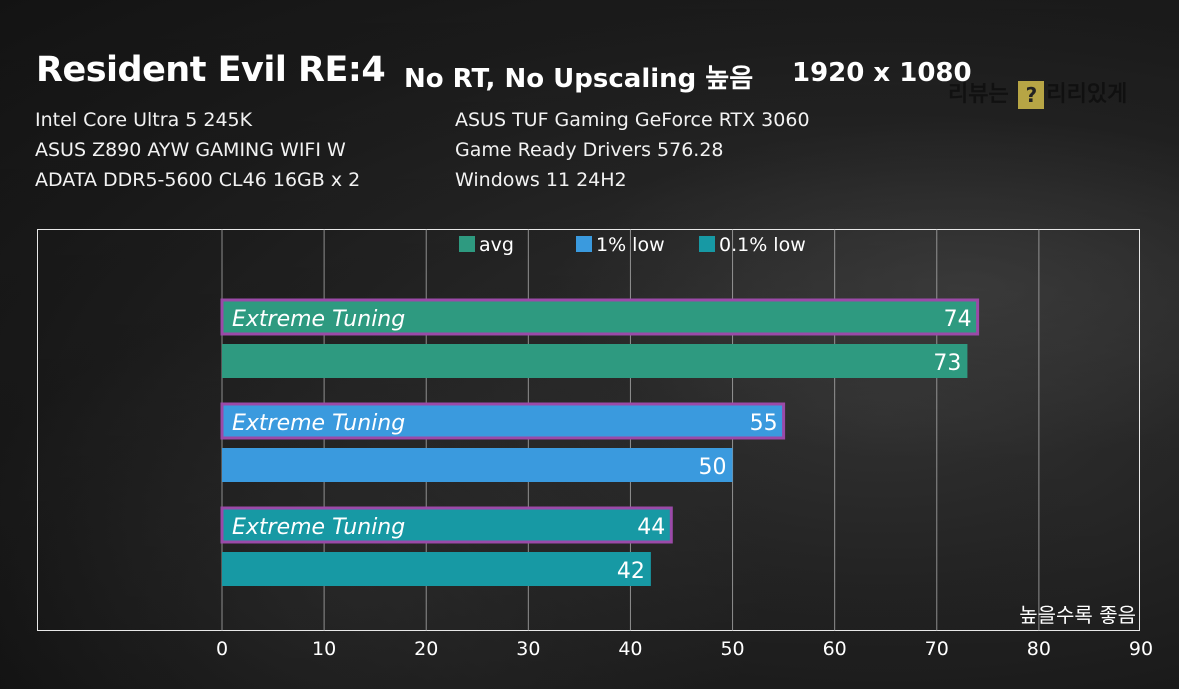 The width and height of the screenshot is (1179, 689). I want to click on bar-value-label: 42, so click(631, 571).